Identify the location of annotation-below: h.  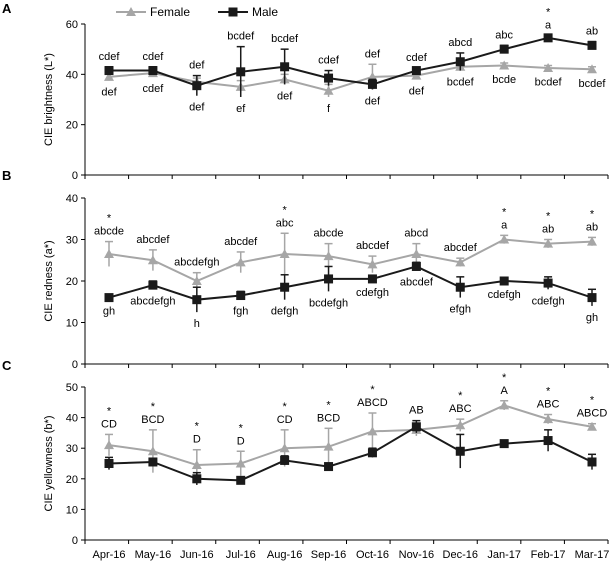
(197, 324).